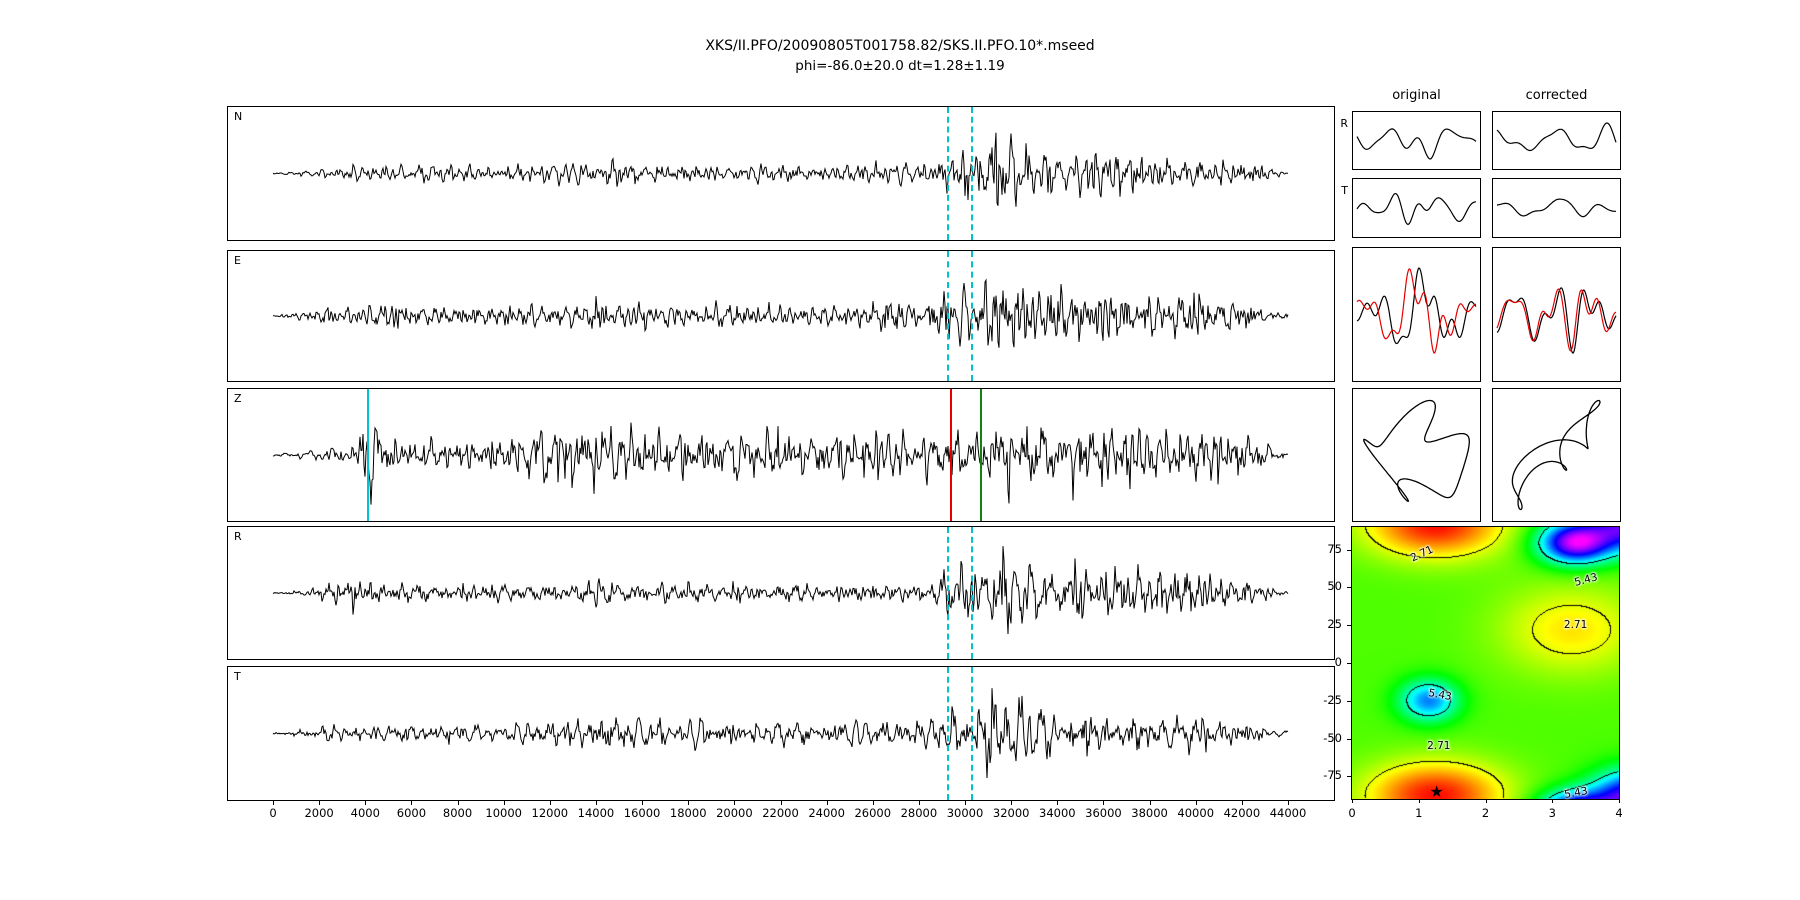  I want to click on compare-panel-r1-c0, so click(1416, 208).